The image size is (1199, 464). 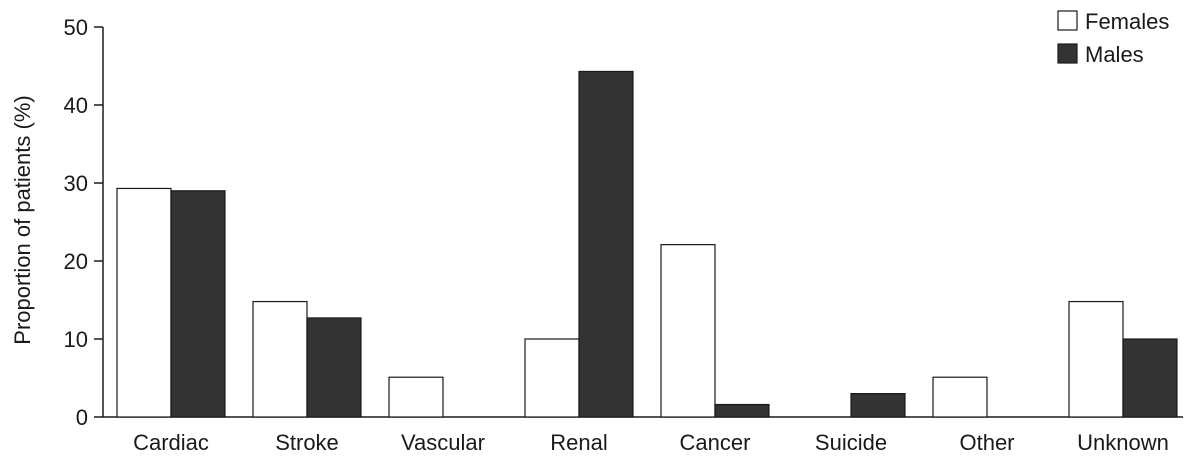 What do you see at coordinates (1150, 378) in the screenshot?
I see `bar-males-unknown` at bounding box center [1150, 378].